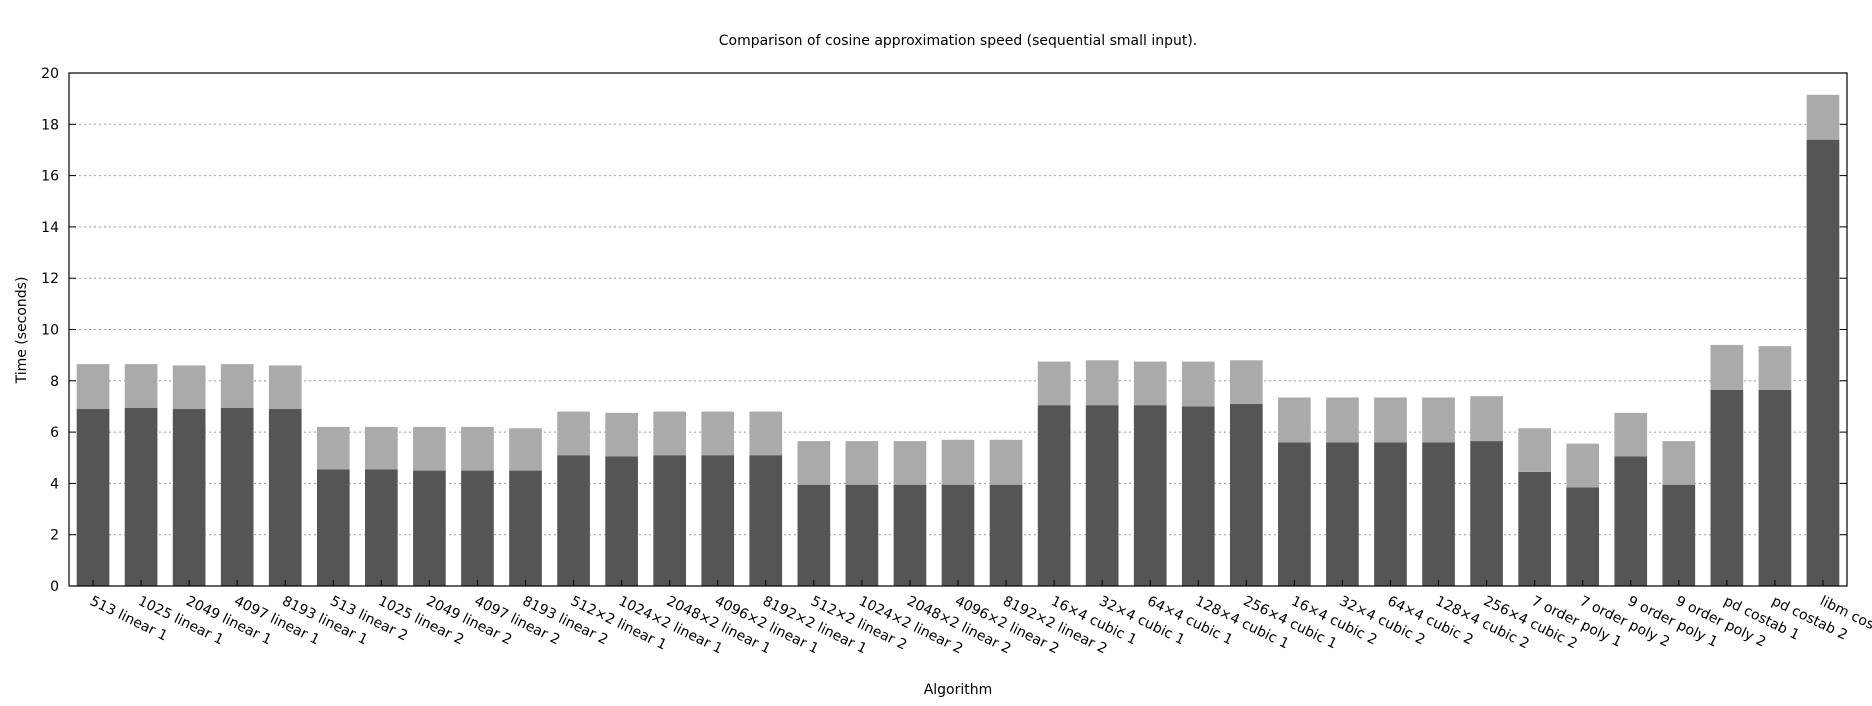 This screenshot has height=706, width=1872. I want to click on y-tick-label: 8, so click(54, 382).